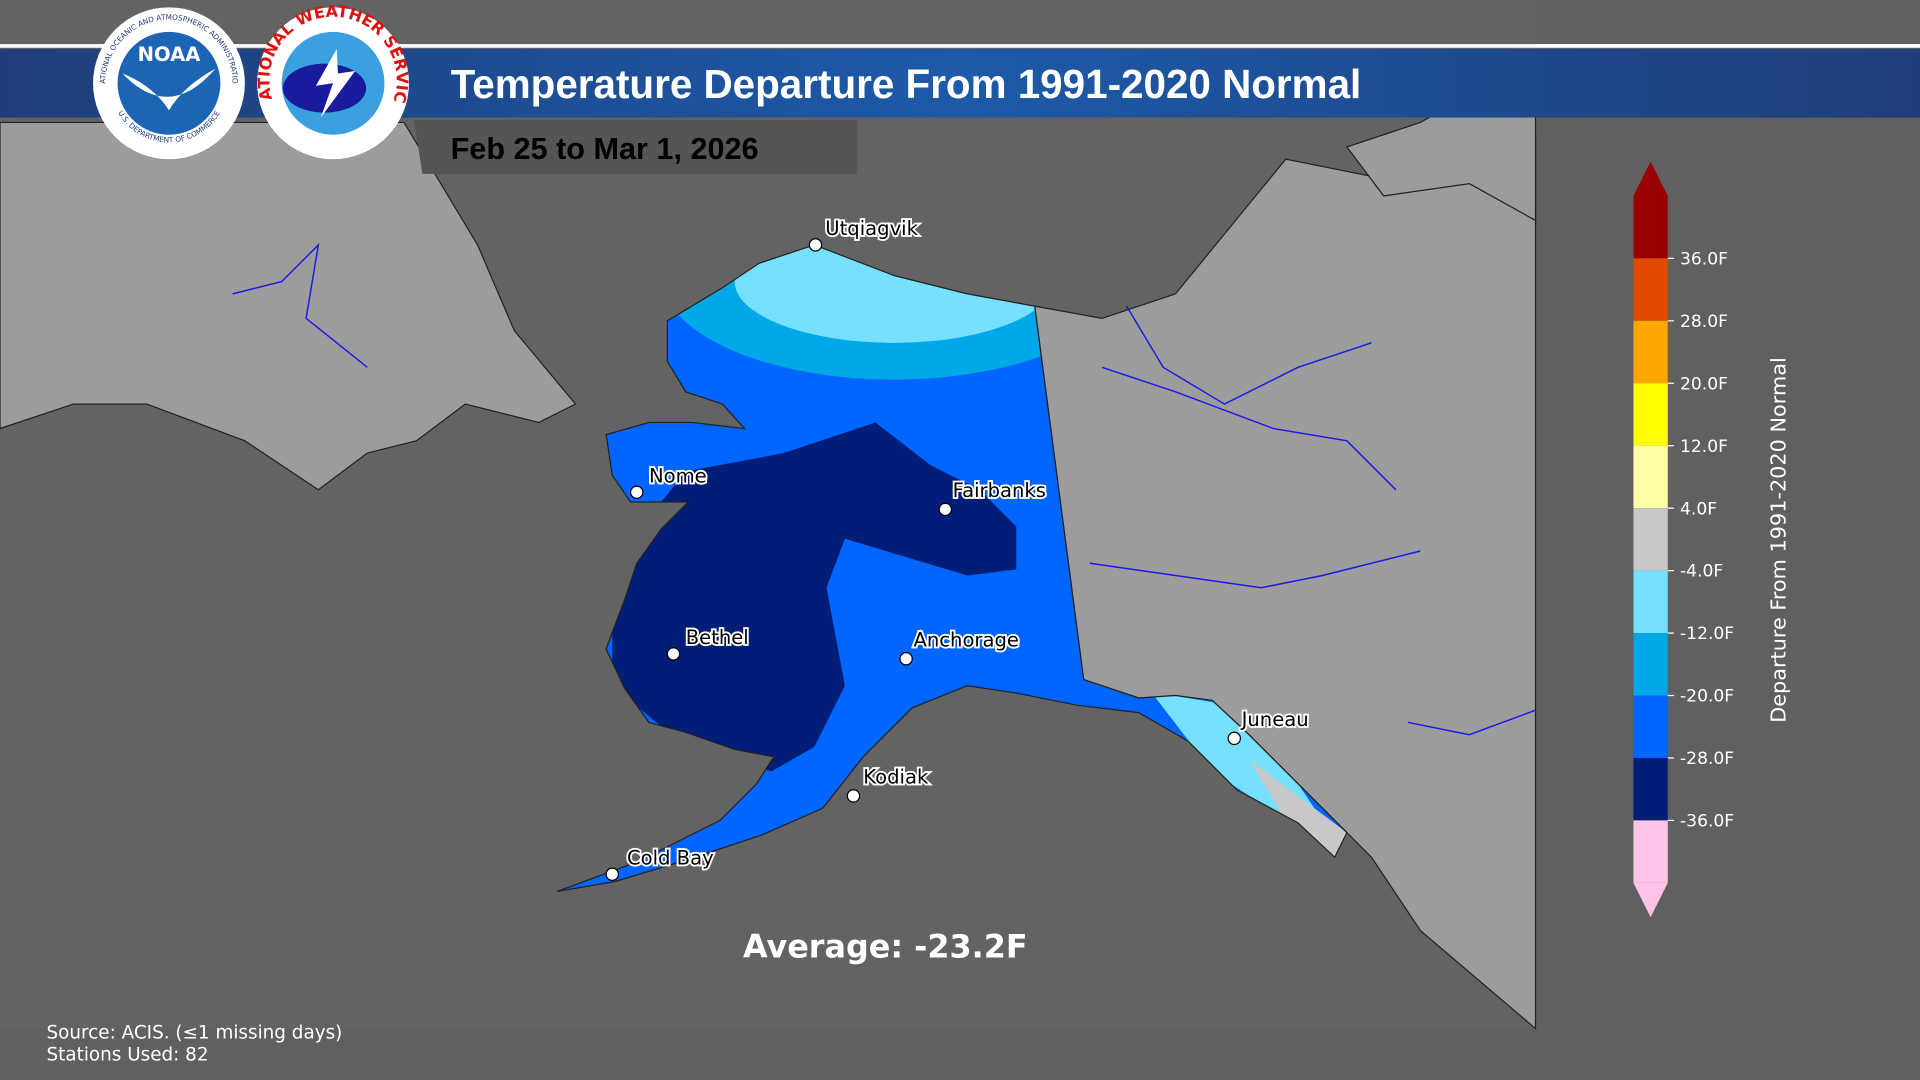 This screenshot has width=1920, height=1080. I want to click on colorbar-tick-label: -20.0F, so click(1707, 697).